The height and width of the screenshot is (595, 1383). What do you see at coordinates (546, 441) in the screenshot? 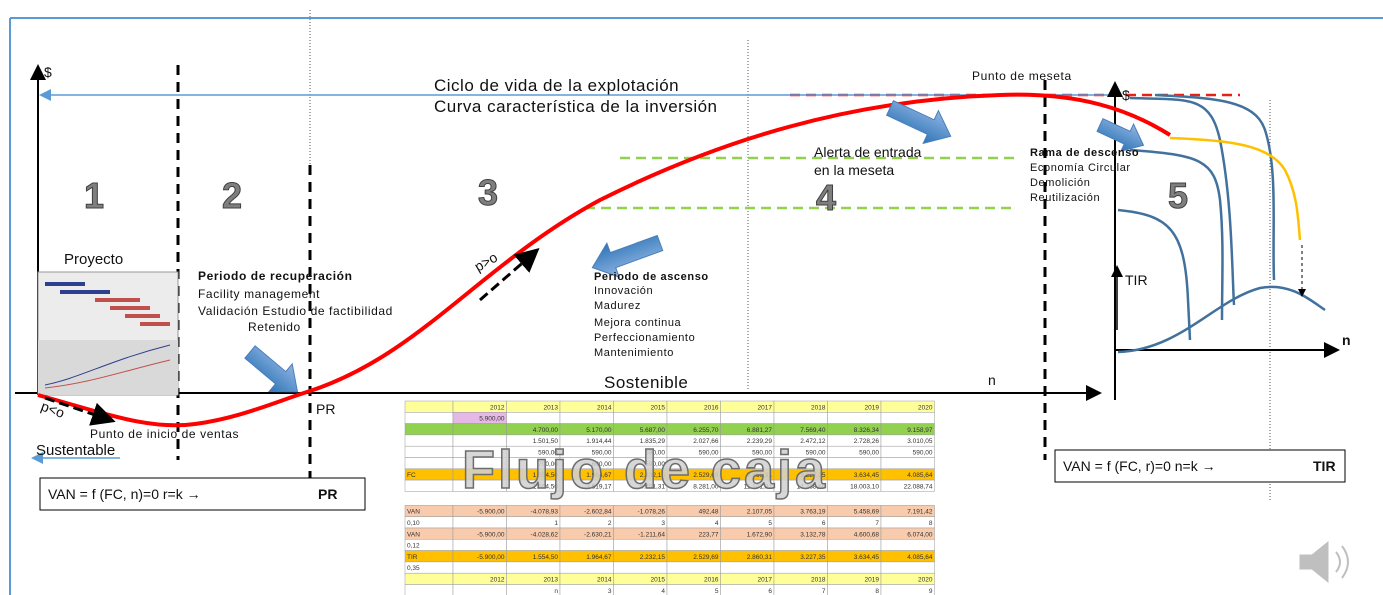
I see `table-cell-text: 1.501,50` at bounding box center [546, 441].